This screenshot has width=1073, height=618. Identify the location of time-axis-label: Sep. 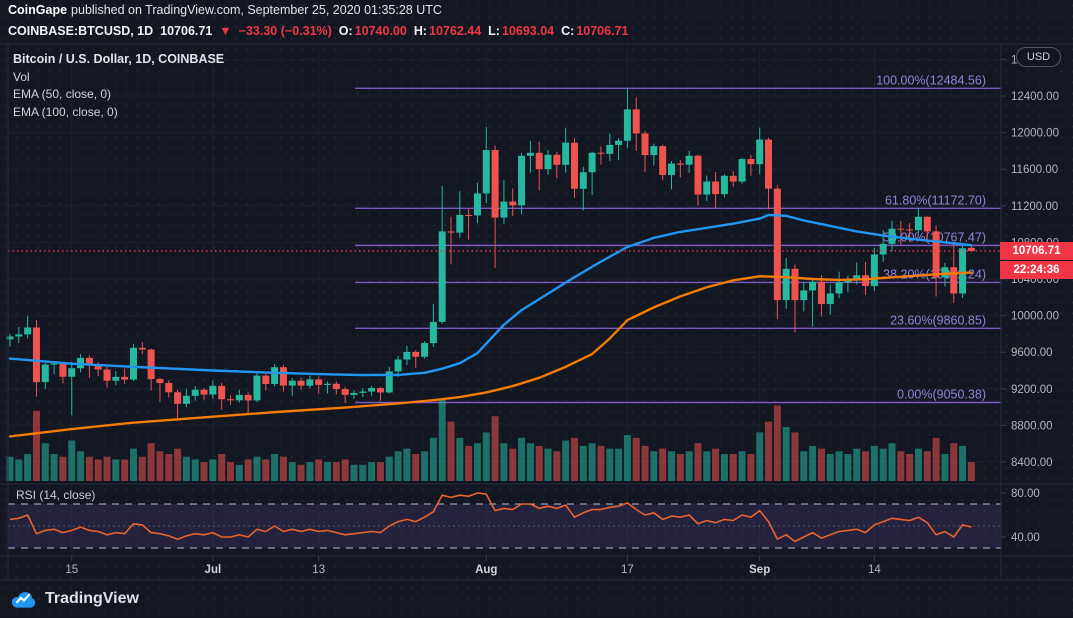
(759, 570).